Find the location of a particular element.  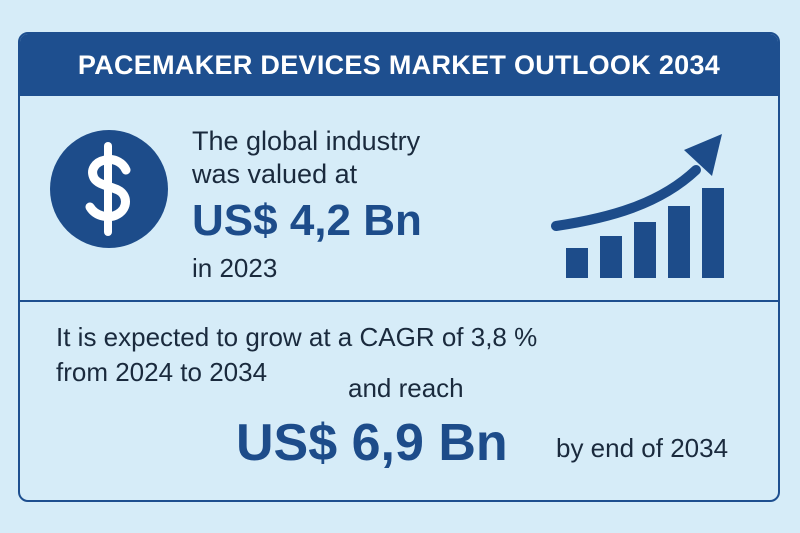

section-divider is located at coordinates (399, 301).